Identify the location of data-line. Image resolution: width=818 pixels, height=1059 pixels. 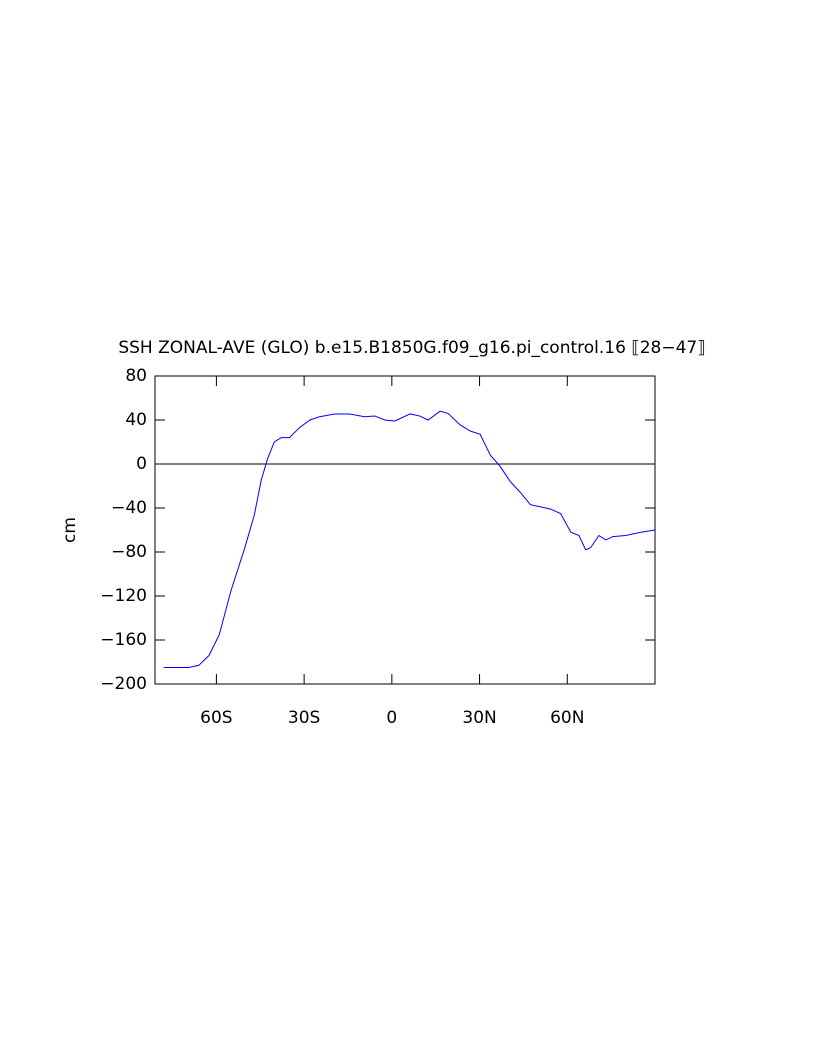
(409, 539).